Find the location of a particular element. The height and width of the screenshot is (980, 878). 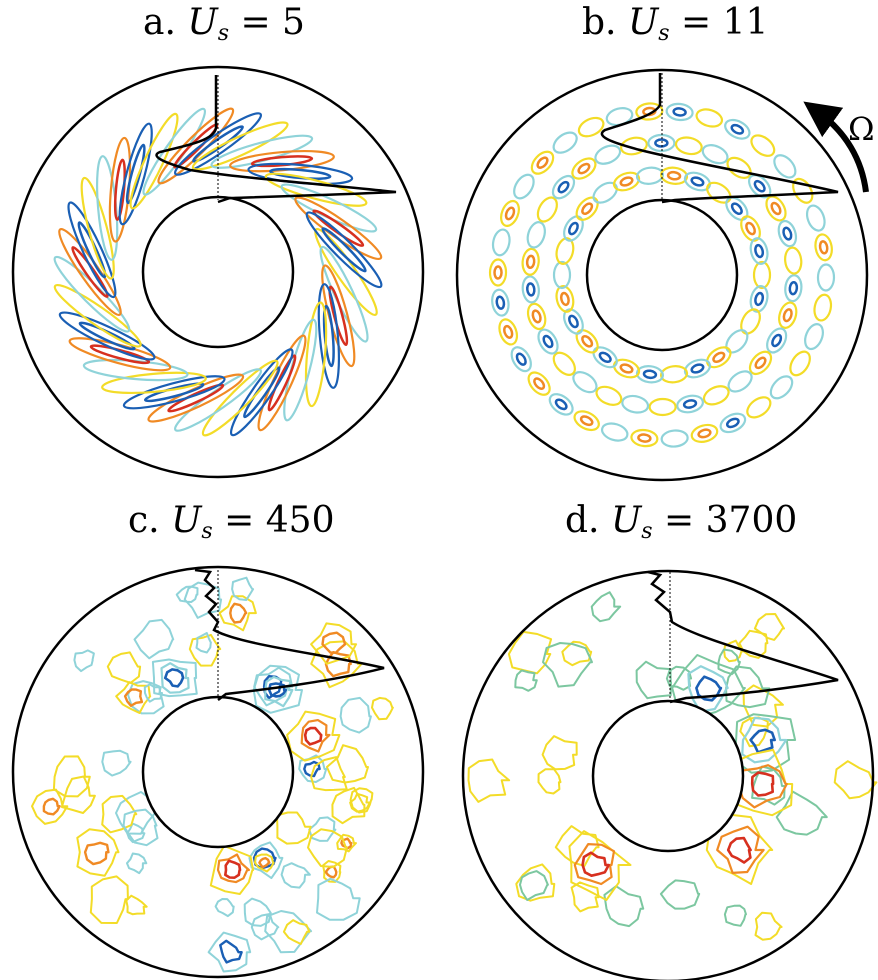

panel-subscript: s is located at coordinates (647, 531).